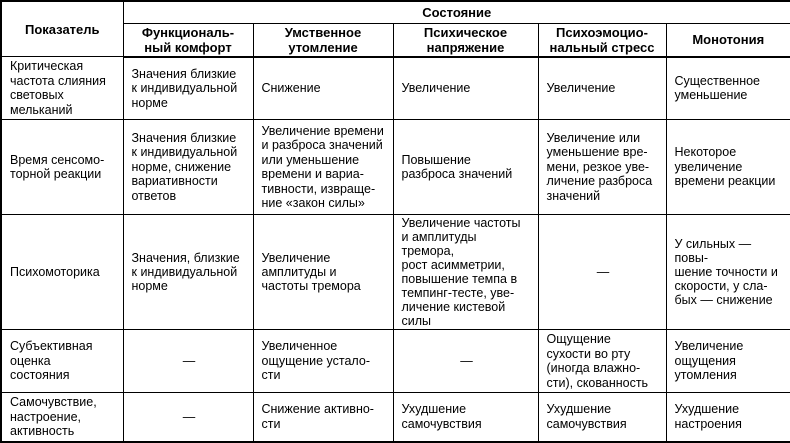 The image size is (790, 443). What do you see at coordinates (323, 361) in the screenshot?
I see `table-cell: Увеличенное ощущение устало- сти` at bounding box center [323, 361].